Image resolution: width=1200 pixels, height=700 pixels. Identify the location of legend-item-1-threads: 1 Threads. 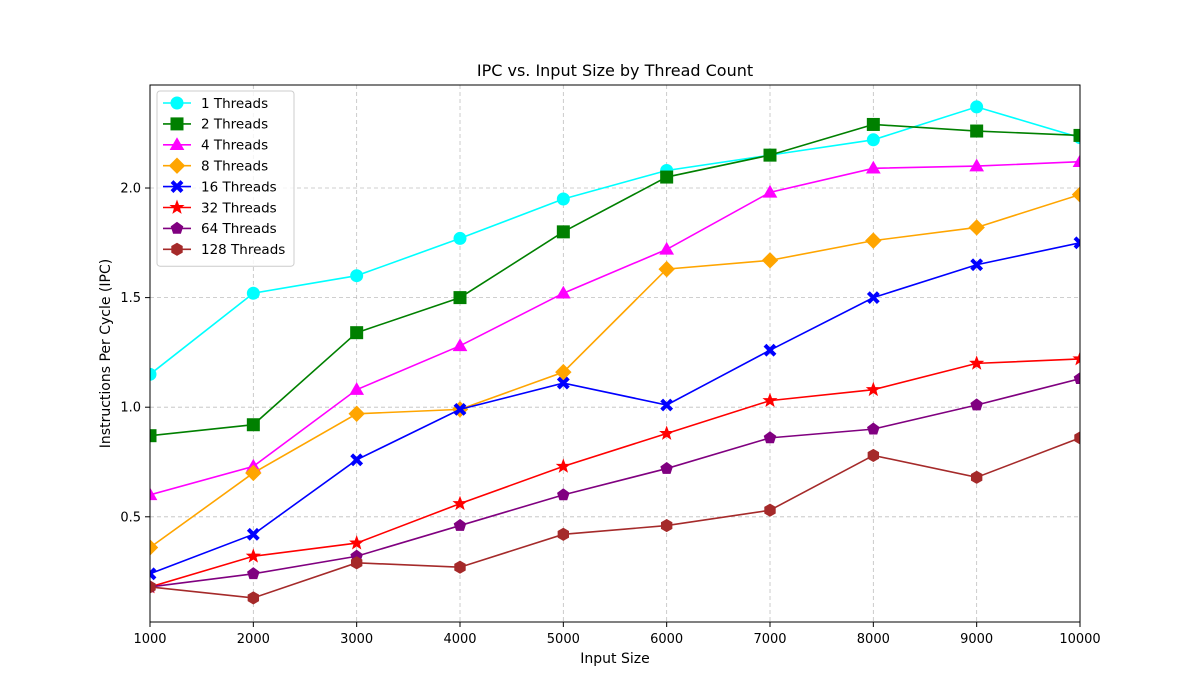
(215, 104).